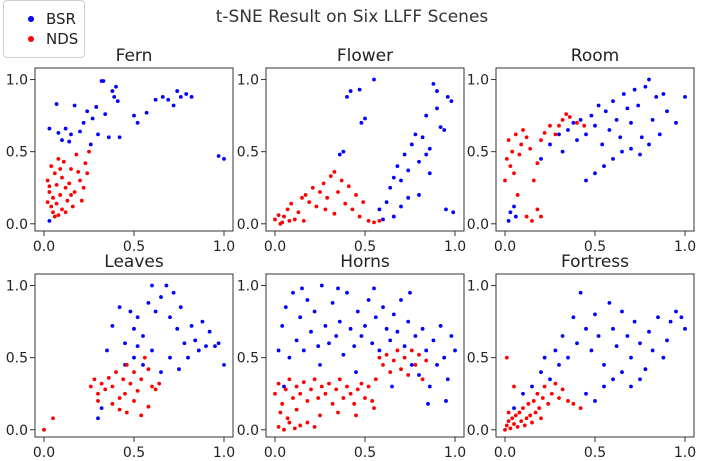 This screenshot has width=704, height=461. What do you see at coordinates (248, 431) in the screenshot?
I see `y-tick-label-horns-0: 0.0` at bounding box center [248, 431].